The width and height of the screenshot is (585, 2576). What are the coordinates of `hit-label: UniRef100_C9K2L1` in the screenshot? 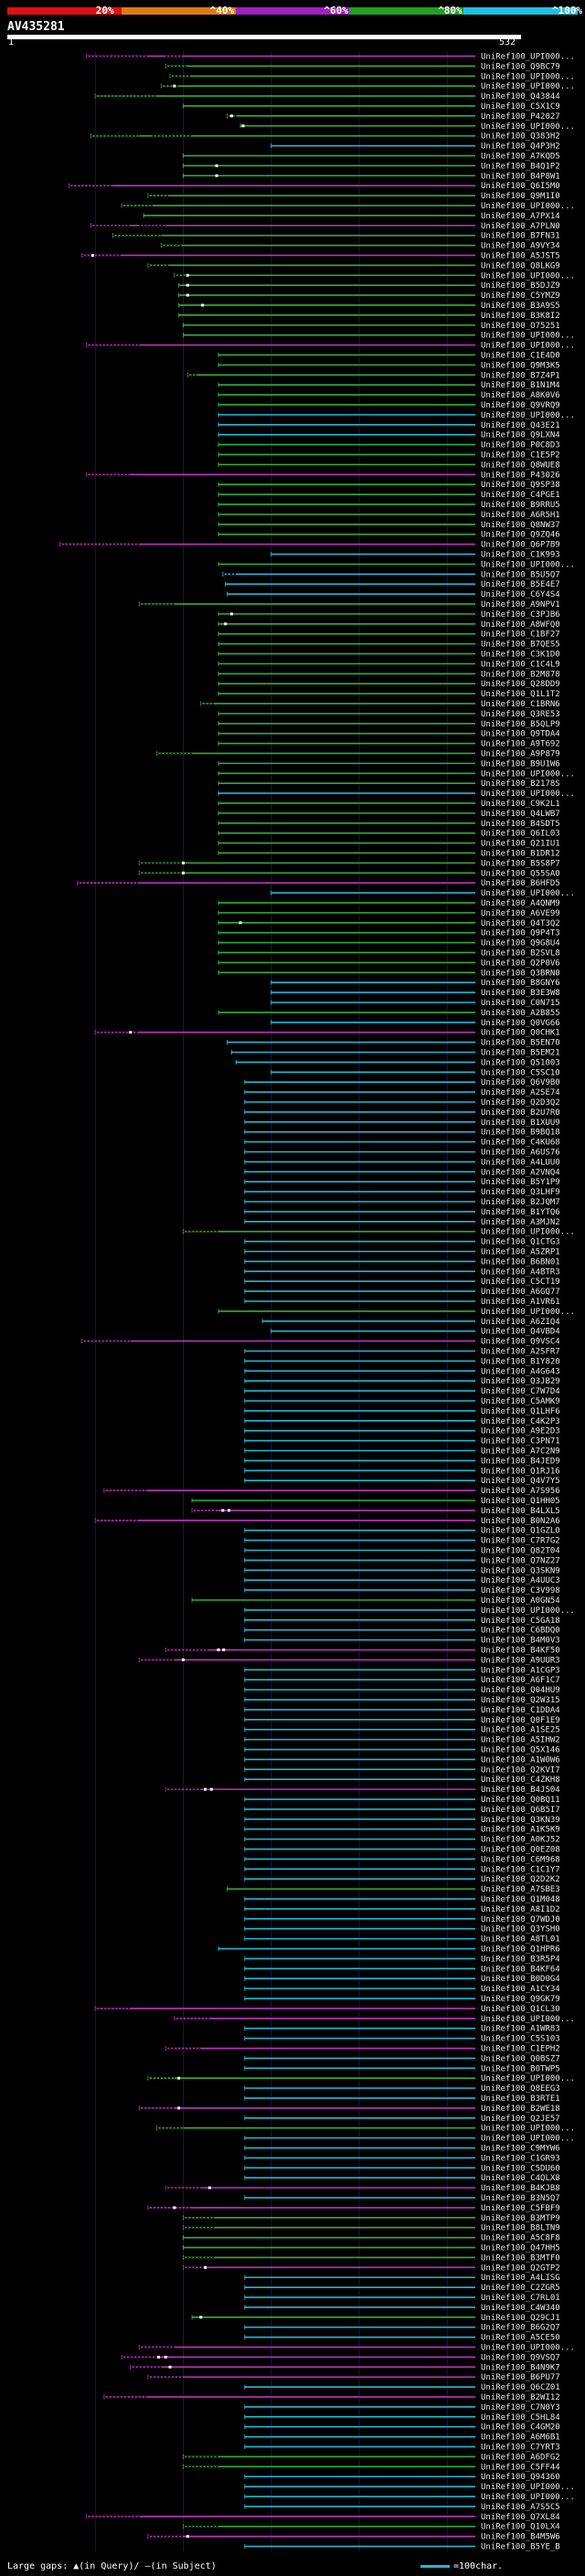 It's located at (520, 804).